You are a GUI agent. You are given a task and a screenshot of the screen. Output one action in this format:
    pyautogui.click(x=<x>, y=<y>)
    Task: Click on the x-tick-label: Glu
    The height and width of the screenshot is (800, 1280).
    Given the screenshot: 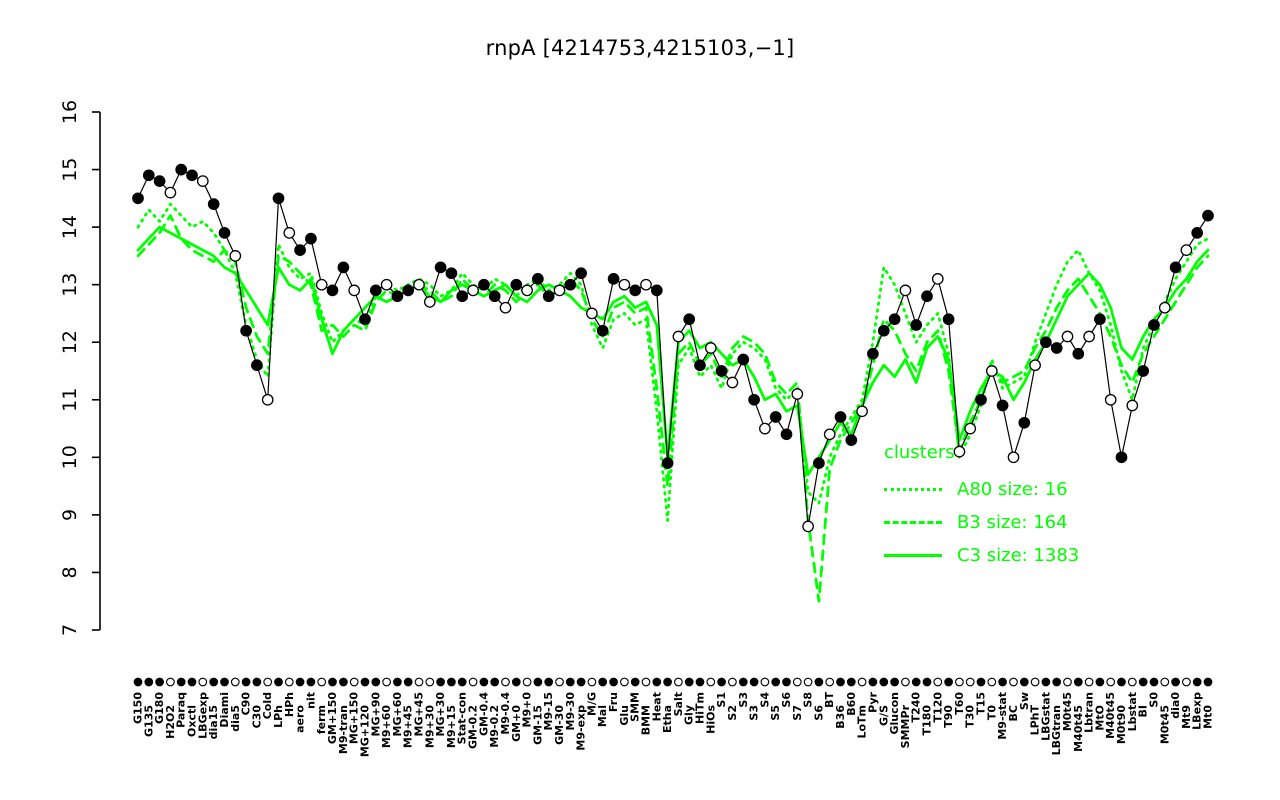 What is the action you would take?
    pyautogui.click(x=624, y=715)
    